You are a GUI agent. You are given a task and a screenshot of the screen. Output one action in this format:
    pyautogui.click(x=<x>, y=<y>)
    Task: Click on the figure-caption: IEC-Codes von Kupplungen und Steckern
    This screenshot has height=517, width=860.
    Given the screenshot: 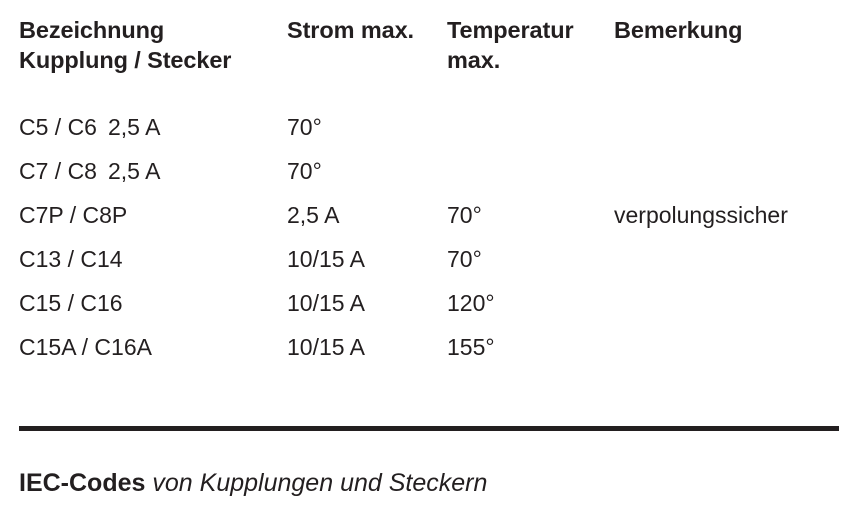 What is the action you would take?
    pyautogui.click(x=253, y=483)
    